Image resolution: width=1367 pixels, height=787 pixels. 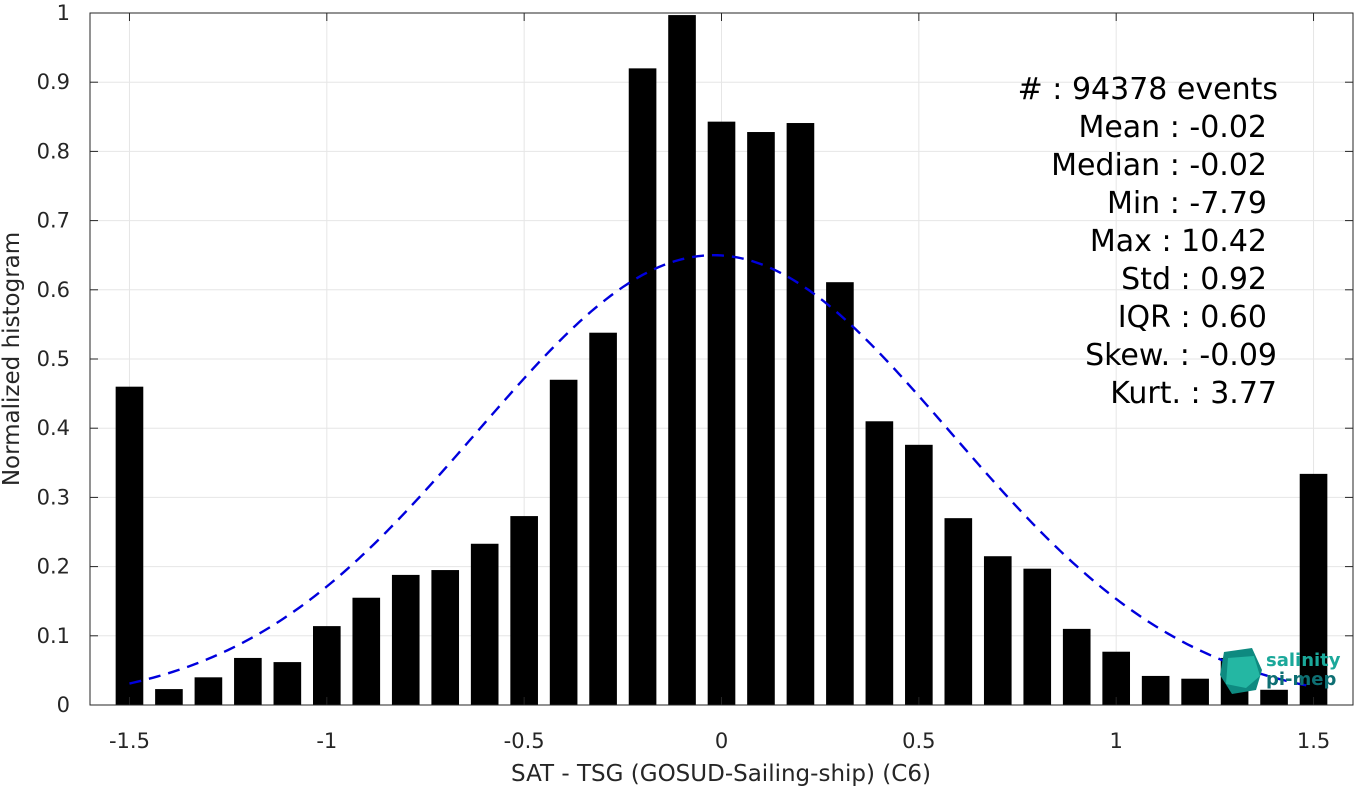 I want to click on stat-line-0: # : 94378 events, so click(x=1148, y=89).